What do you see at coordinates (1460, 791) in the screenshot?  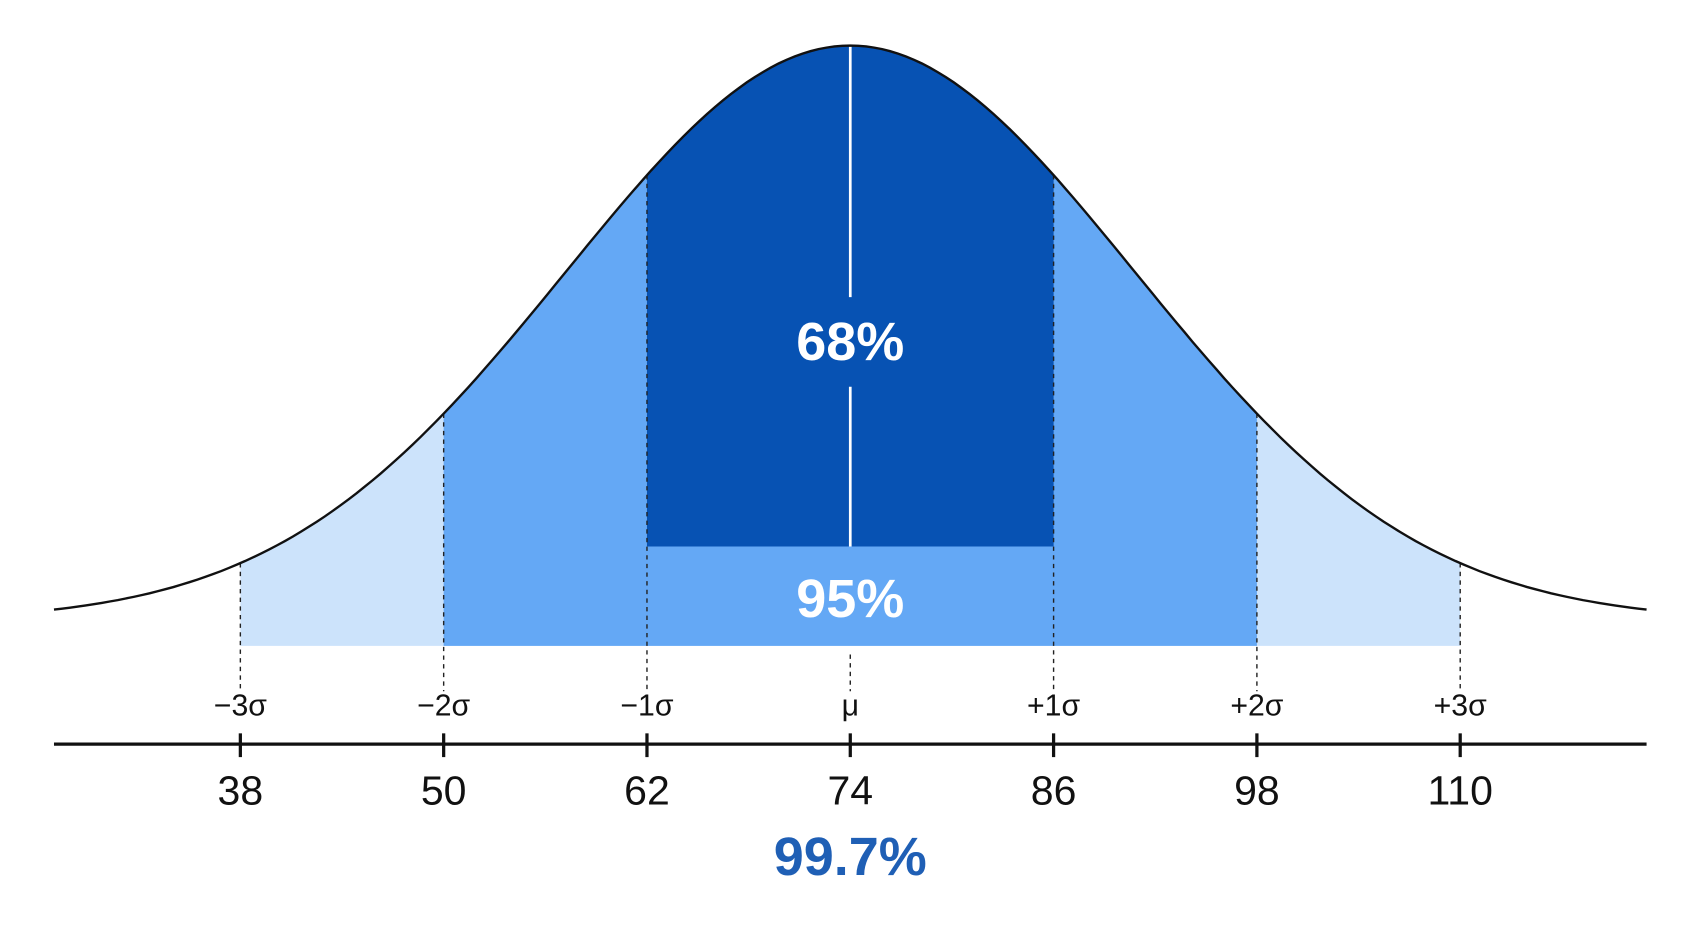 I see `x-tick-label: 110` at bounding box center [1460, 791].